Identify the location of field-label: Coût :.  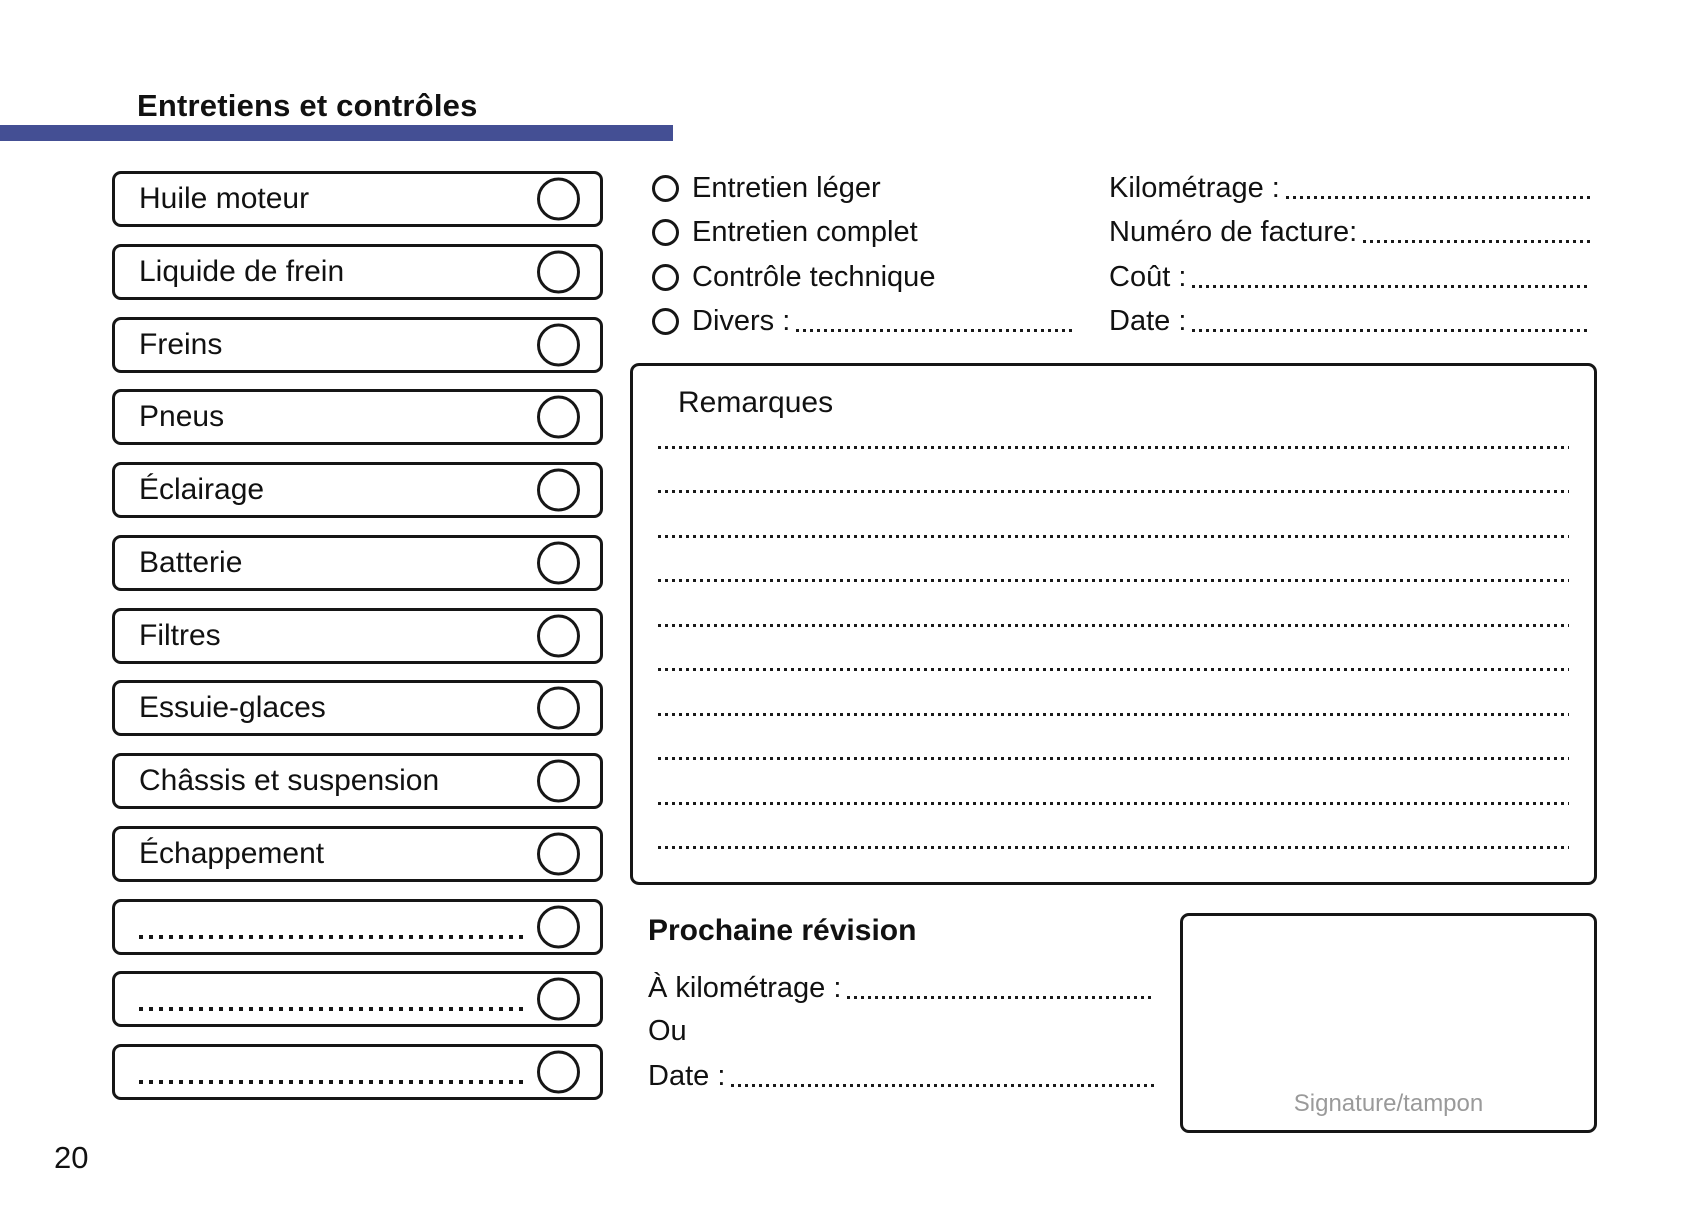
(1148, 276).